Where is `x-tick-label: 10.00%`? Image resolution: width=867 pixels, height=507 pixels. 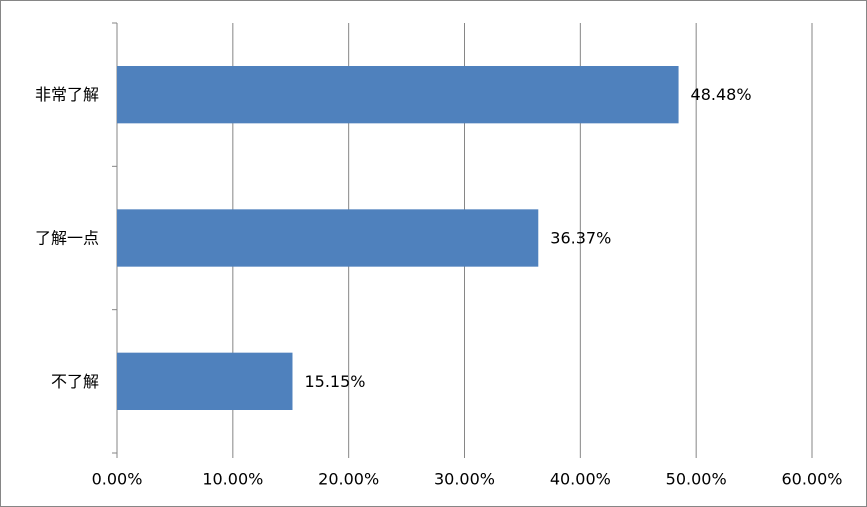
x-tick-label: 10.00% is located at coordinates (232, 479).